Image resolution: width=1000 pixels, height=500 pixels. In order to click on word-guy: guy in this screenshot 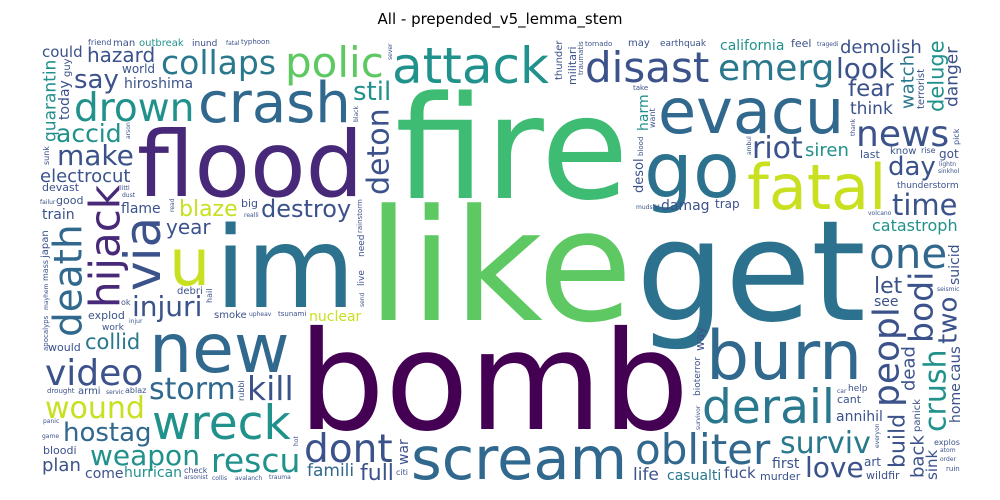, I will do `click(67, 67)`.